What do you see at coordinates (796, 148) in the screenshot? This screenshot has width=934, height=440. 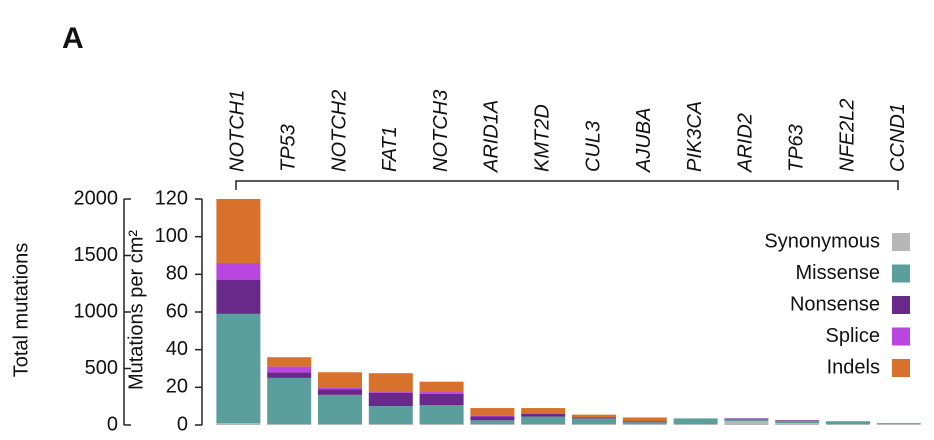 I see `gene-label: TP63` at bounding box center [796, 148].